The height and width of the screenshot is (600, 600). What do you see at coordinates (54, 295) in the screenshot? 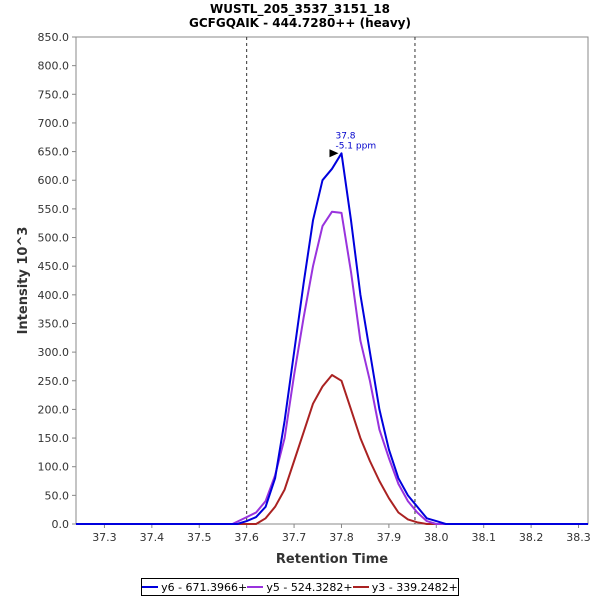
I see `y-tick-label: 400.0` at bounding box center [54, 295].